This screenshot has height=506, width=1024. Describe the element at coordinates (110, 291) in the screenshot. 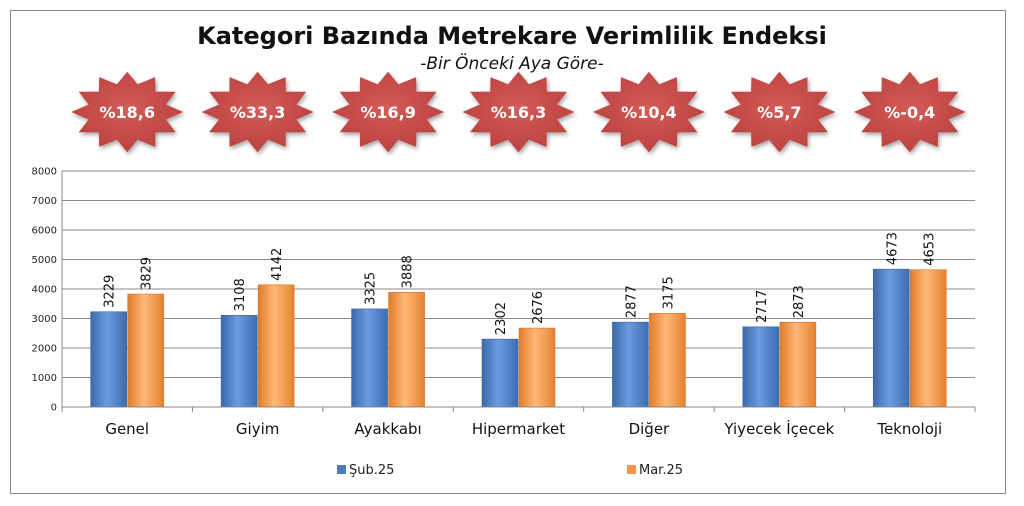

I see `data-label: 3229` at that location.